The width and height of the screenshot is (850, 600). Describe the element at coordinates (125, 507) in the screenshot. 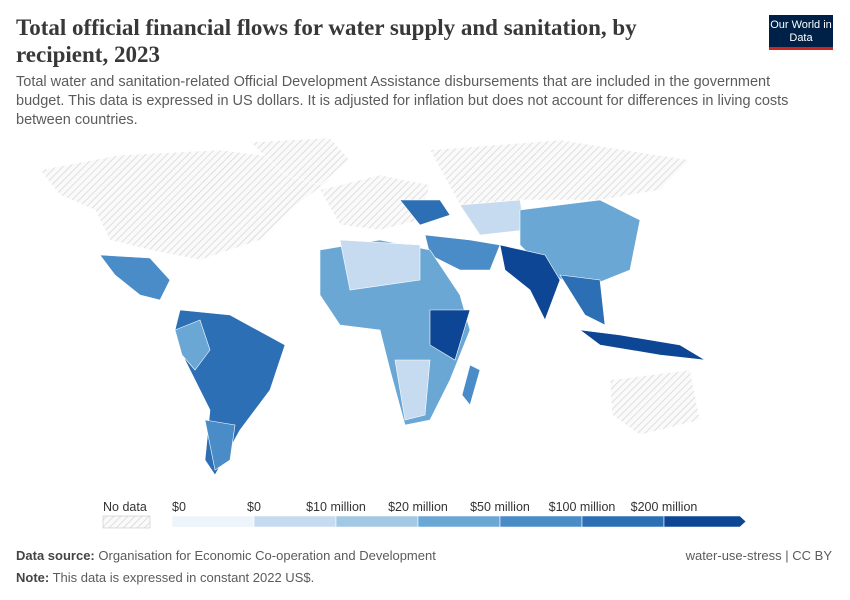

I see `no-data-label: No data` at that location.